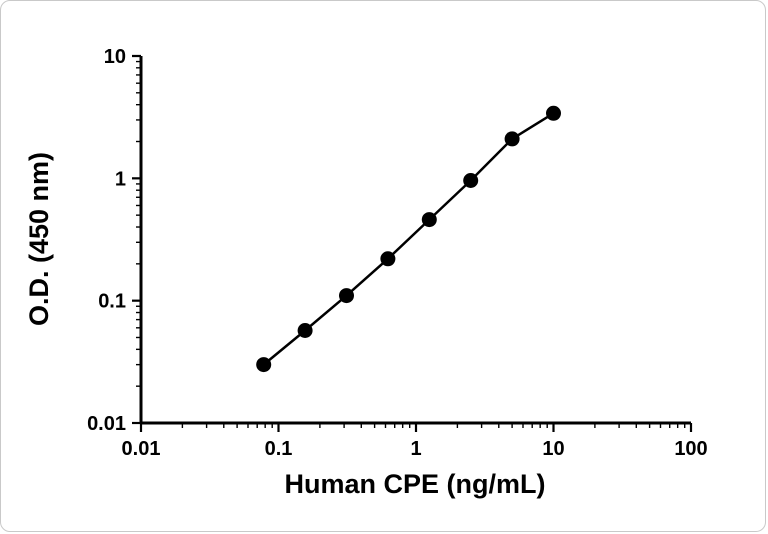  Describe the element at coordinates (39, 239) in the screenshot. I see `y-axis-title: O.D. (450 nm)` at that location.